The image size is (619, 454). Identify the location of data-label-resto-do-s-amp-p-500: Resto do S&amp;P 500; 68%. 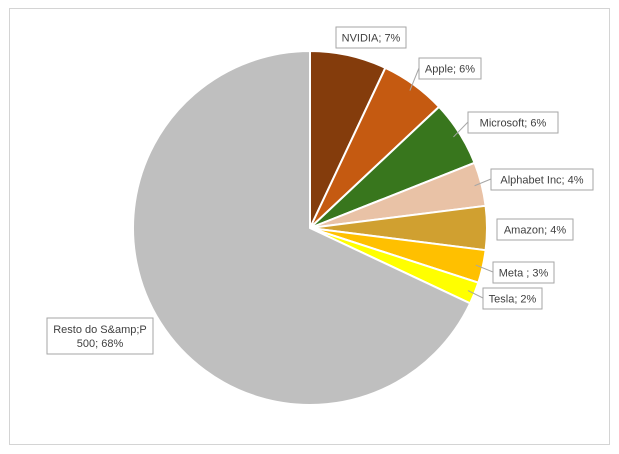
(100, 336).